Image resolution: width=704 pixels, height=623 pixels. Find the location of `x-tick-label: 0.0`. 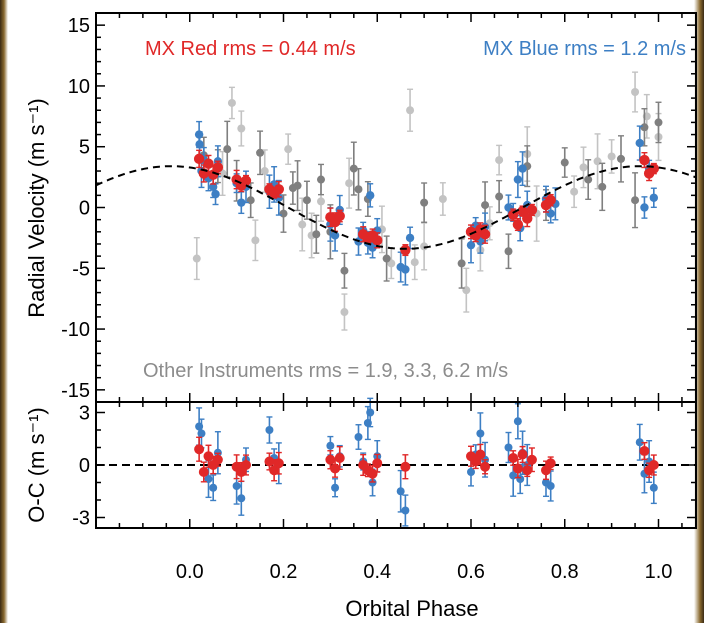

x-tick-label: 0.0 is located at coordinates (190, 572).